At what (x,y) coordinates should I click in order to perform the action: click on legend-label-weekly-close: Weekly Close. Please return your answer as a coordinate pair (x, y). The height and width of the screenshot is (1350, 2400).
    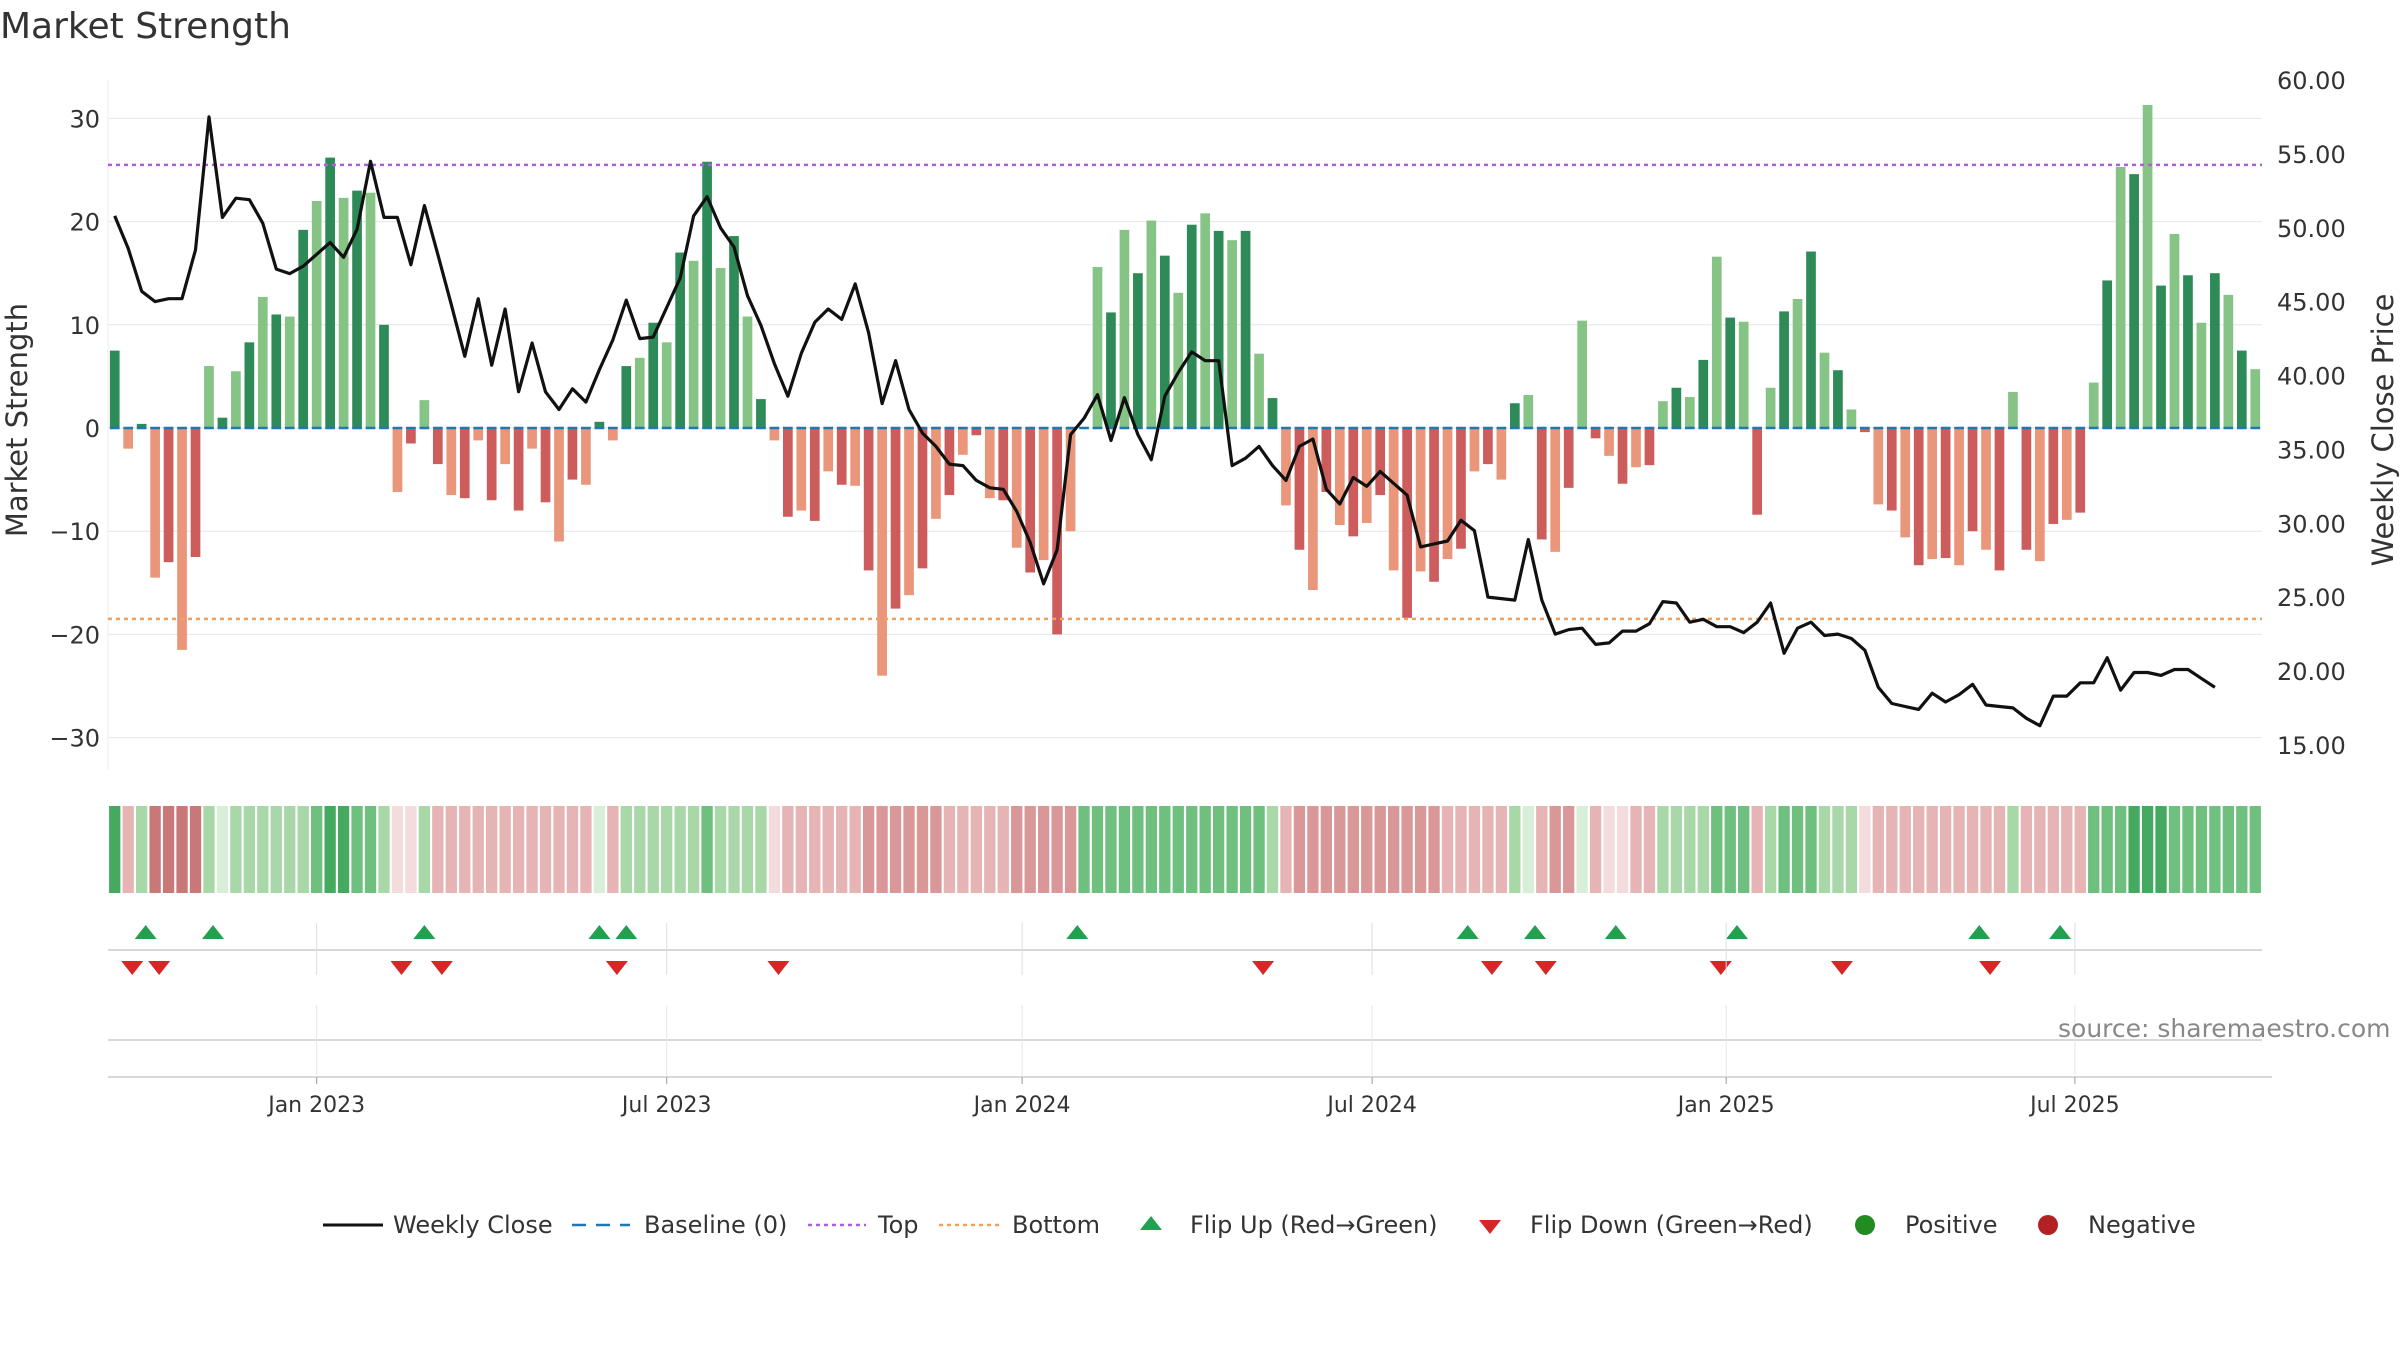
    Looking at the image, I should click on (473, 1225).